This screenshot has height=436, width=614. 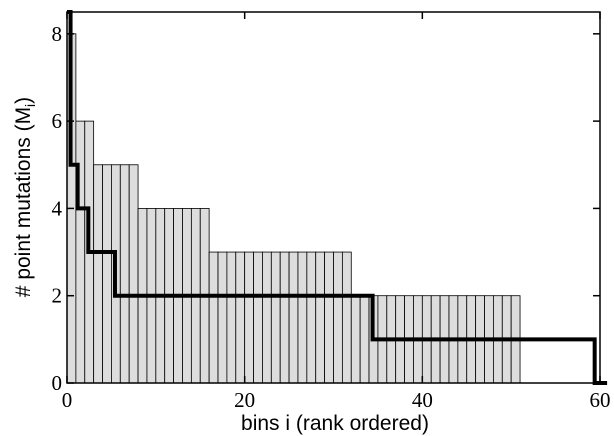 What do you see at coordinates (57, 296) in the screenshot?
I see `y-tick-label: 2` at bounding box center [57, 296].